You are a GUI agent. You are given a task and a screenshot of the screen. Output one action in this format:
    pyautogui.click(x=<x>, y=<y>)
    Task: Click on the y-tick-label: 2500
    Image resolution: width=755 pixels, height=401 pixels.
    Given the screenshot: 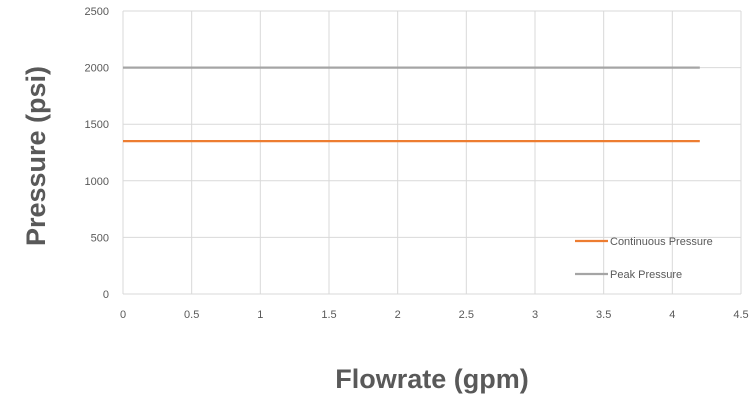 What is the action you would take?
    pyautogui.click(x=97, y=12)
    